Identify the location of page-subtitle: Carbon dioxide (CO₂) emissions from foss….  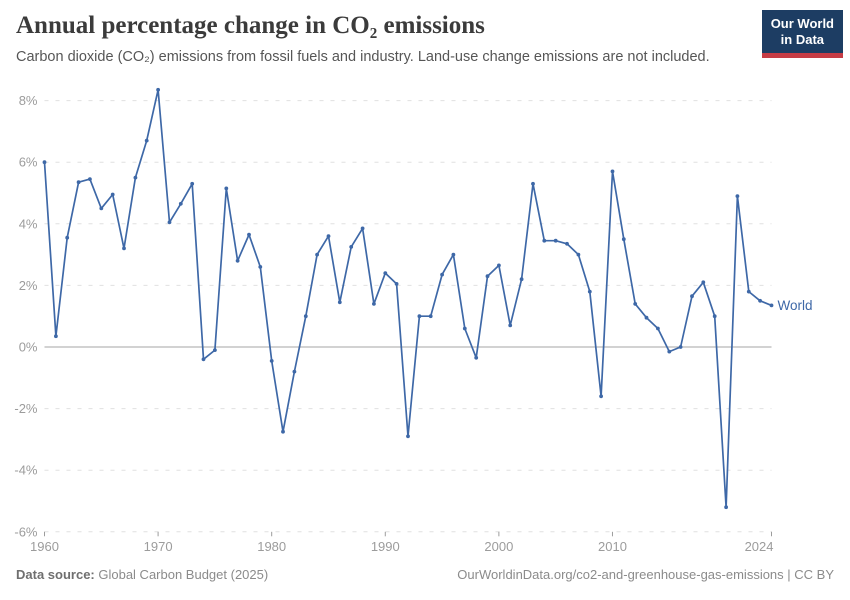
(363, 57).